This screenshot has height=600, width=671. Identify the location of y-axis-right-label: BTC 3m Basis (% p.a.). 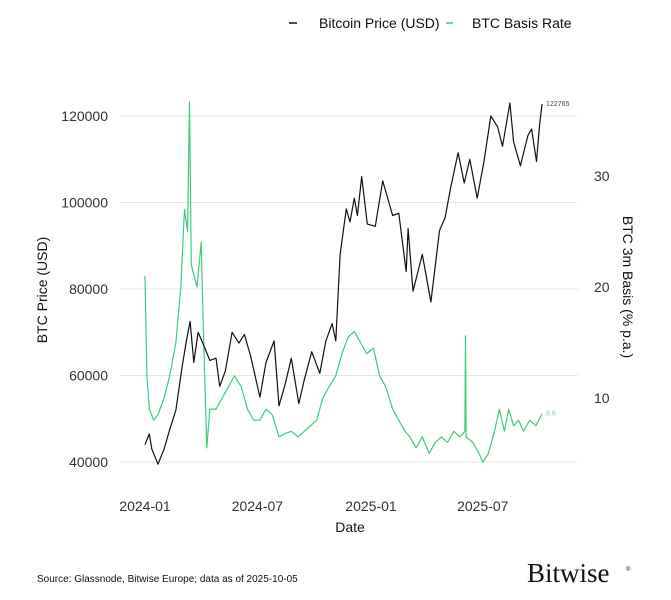
(628, 287).